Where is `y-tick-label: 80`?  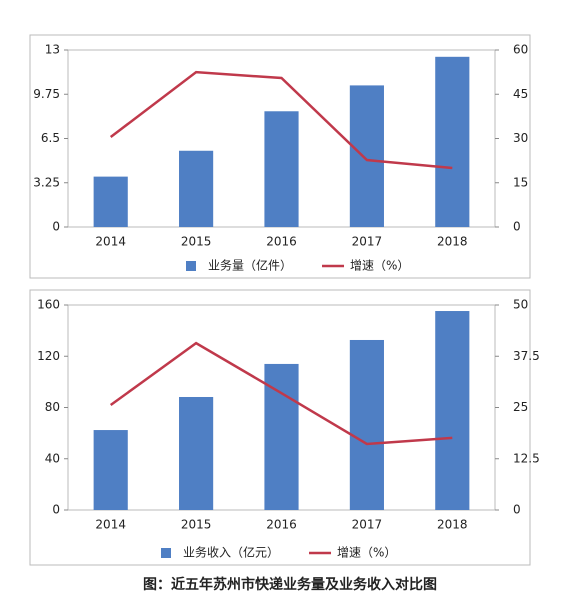
y-tick-label: 80 is located at coordinates (52, 407).